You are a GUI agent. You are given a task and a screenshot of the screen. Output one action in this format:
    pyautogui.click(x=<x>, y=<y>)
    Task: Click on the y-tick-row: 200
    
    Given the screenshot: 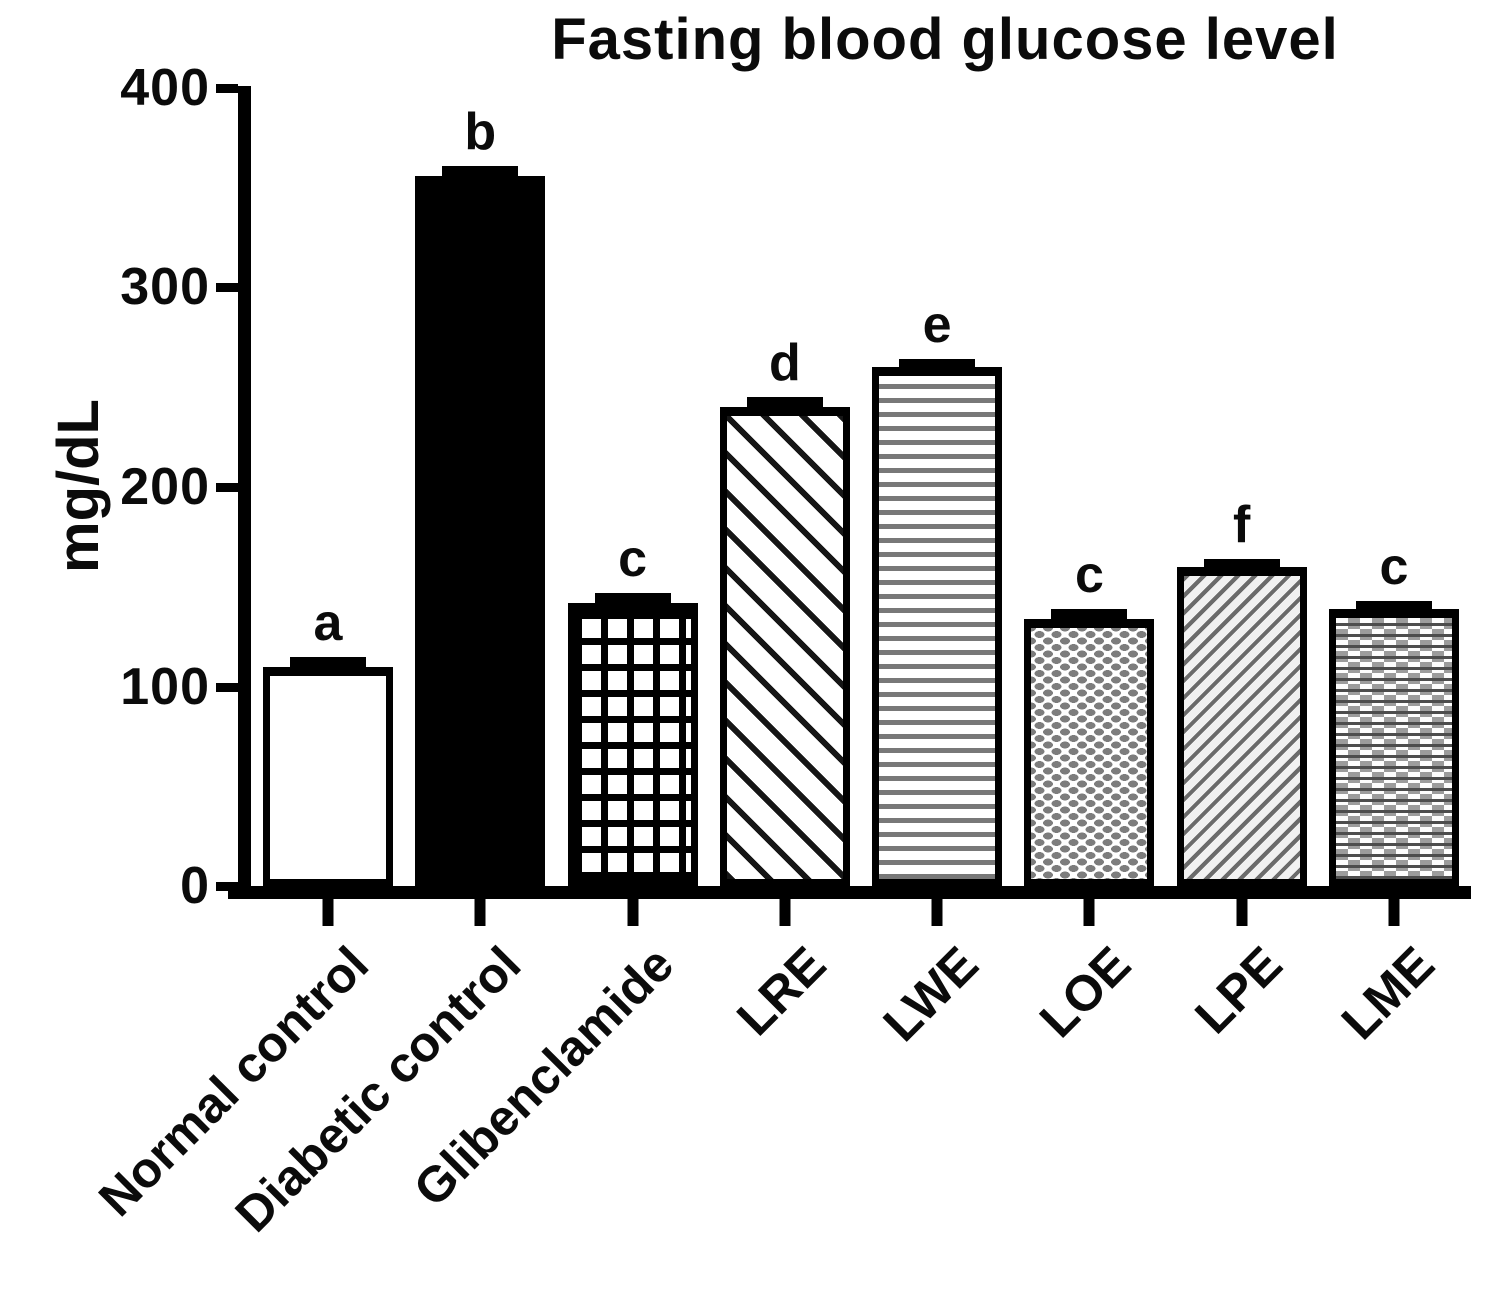 What is the action you would take?
    pyautogui.click(x=139, y=487)
    